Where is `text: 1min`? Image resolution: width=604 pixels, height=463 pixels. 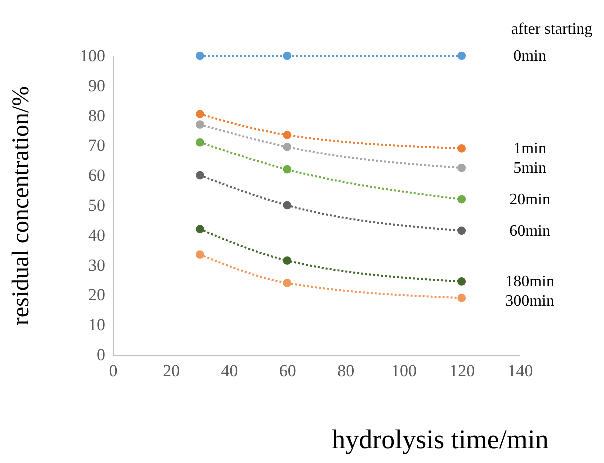
text: 1min is located at coordinates (530, 149).